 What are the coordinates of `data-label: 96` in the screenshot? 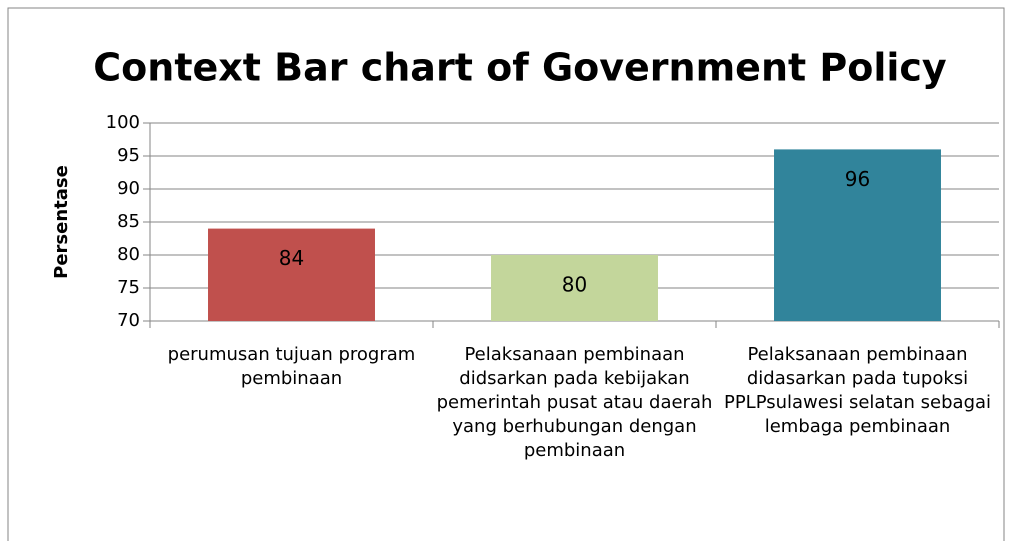 It's located at (857, 179).